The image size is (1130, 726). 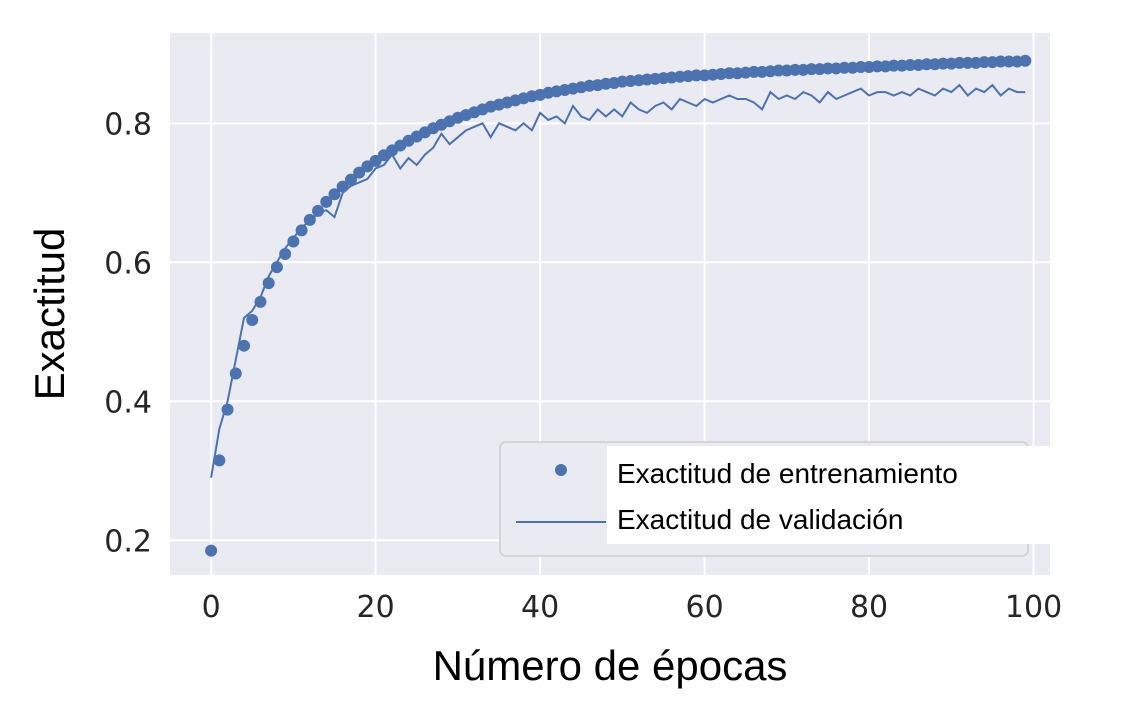 I want to click on x-tick-label: 20, so click(x=376, y=607).